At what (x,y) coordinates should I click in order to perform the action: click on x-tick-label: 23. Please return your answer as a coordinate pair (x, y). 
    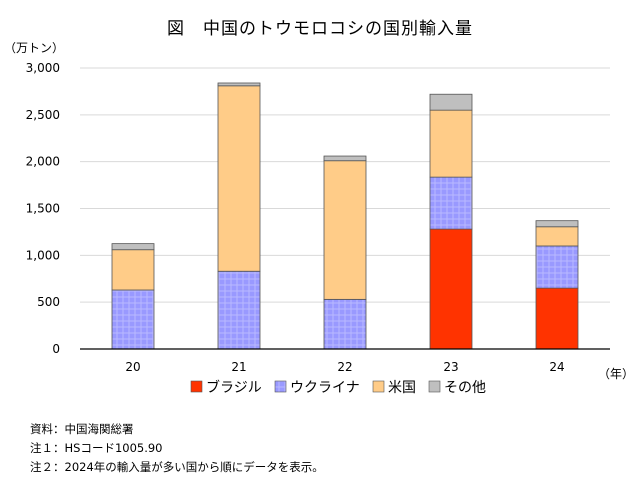
    Looking at the image, I should click on (450, 367).